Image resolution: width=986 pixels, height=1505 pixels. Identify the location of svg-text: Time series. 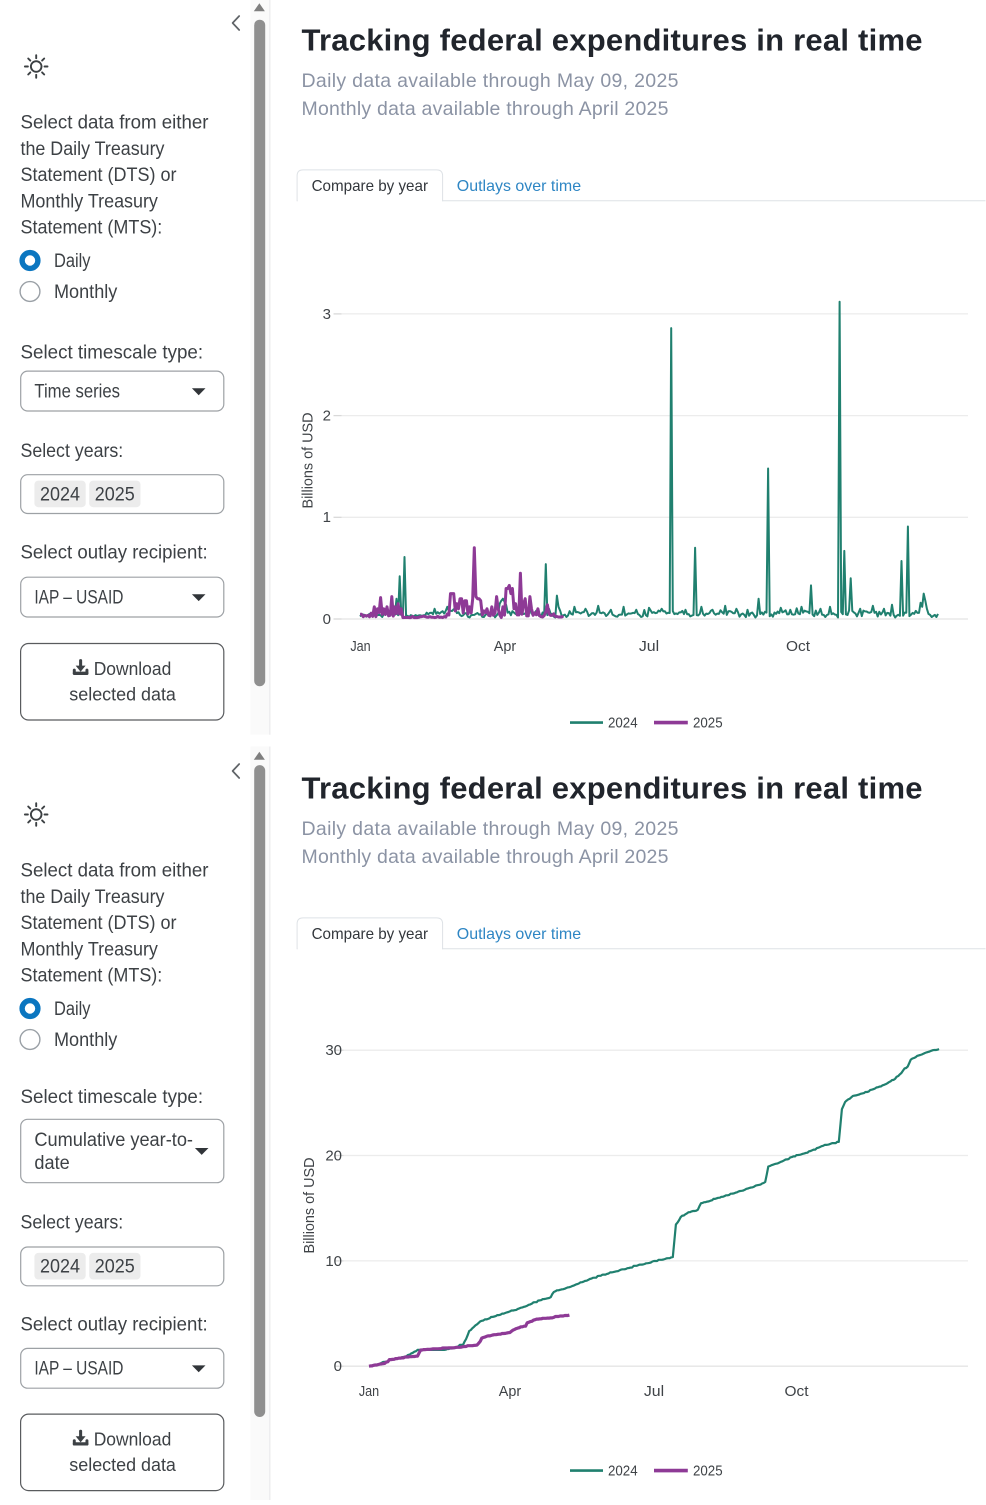
(77, 391).